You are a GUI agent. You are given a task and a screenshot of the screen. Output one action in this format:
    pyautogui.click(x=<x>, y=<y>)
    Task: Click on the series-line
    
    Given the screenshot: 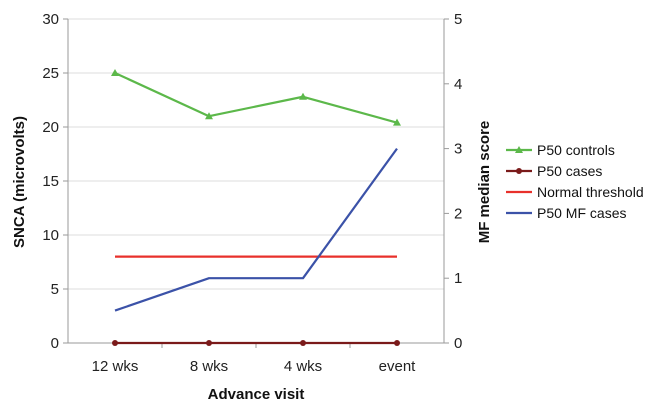 What is the action you would take?
    pyautogui.click(x=256, y=98)
    